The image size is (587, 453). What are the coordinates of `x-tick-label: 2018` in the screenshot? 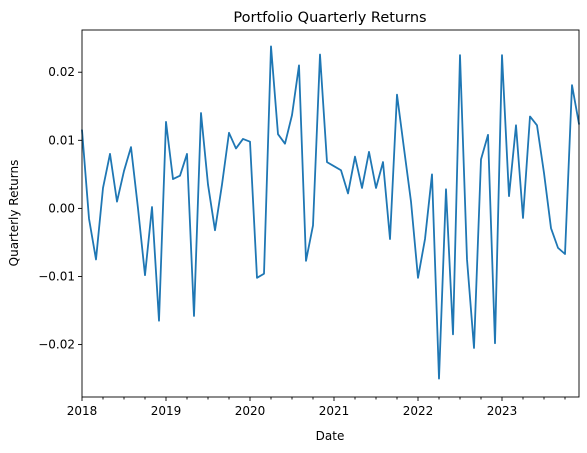 It's located at (82, 411).